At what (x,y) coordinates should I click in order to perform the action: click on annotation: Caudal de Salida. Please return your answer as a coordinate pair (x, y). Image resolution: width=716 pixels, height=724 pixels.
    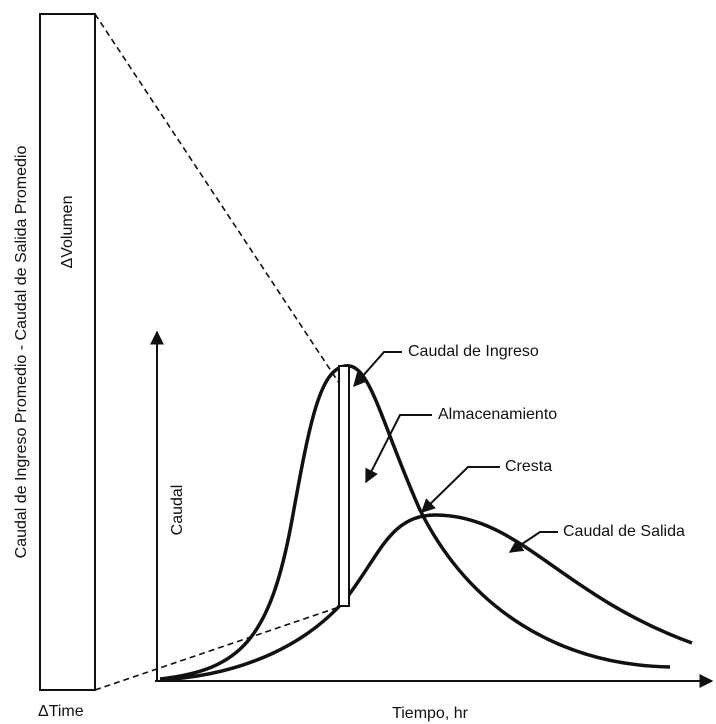
    Looking at the image, I should click on (624, 531).